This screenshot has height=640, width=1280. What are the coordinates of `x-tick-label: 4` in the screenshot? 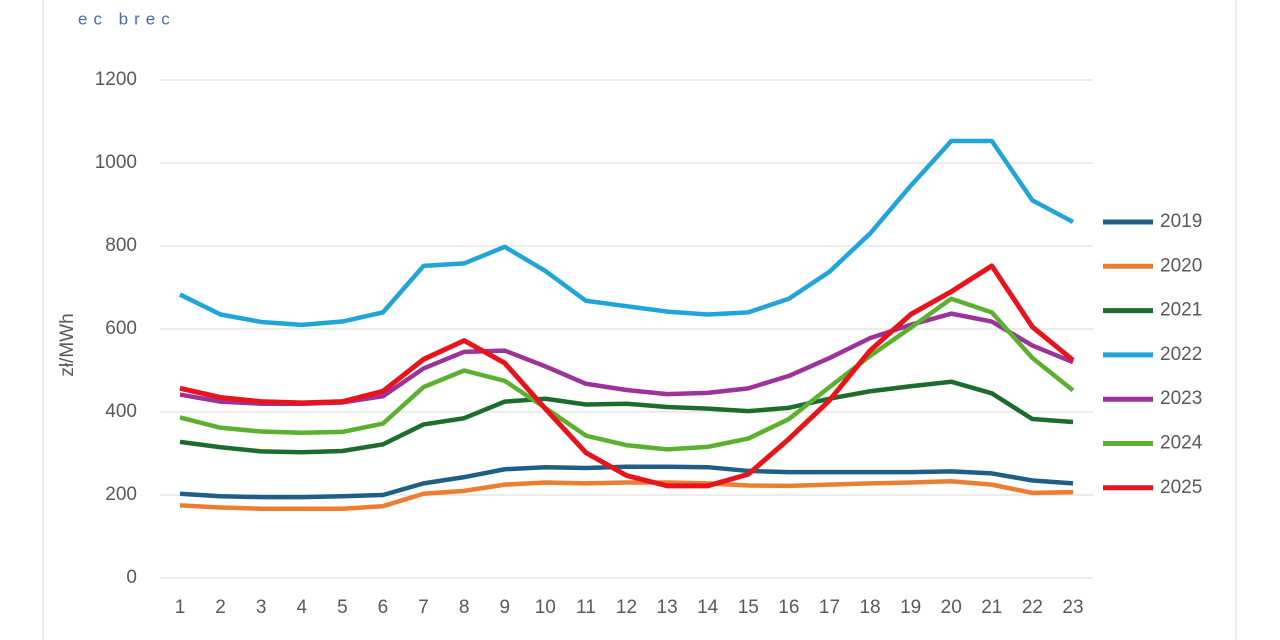 It's located at (301, 607).